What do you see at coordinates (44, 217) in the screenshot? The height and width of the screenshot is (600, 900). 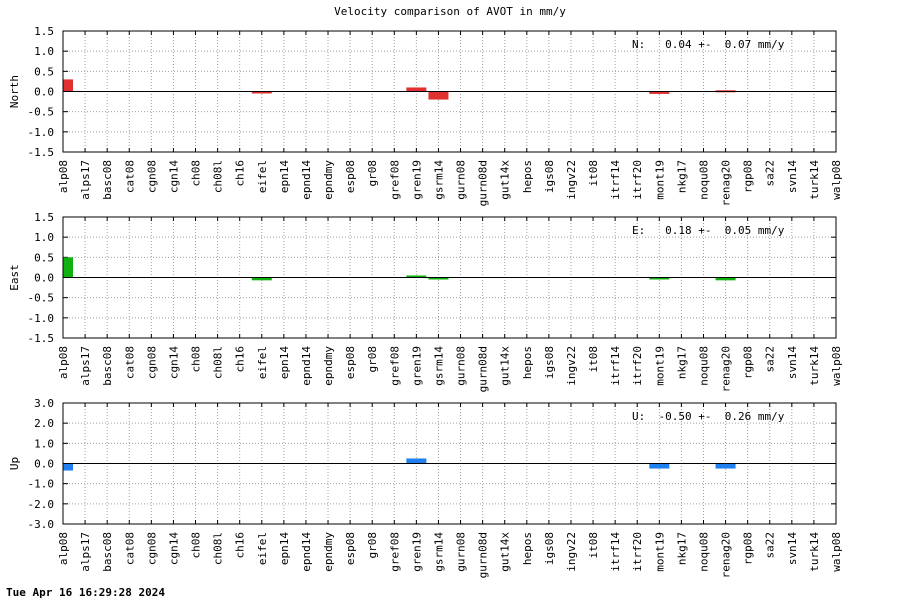 I see `y-tick-label: 1.5` at bounding box center [44, 217].